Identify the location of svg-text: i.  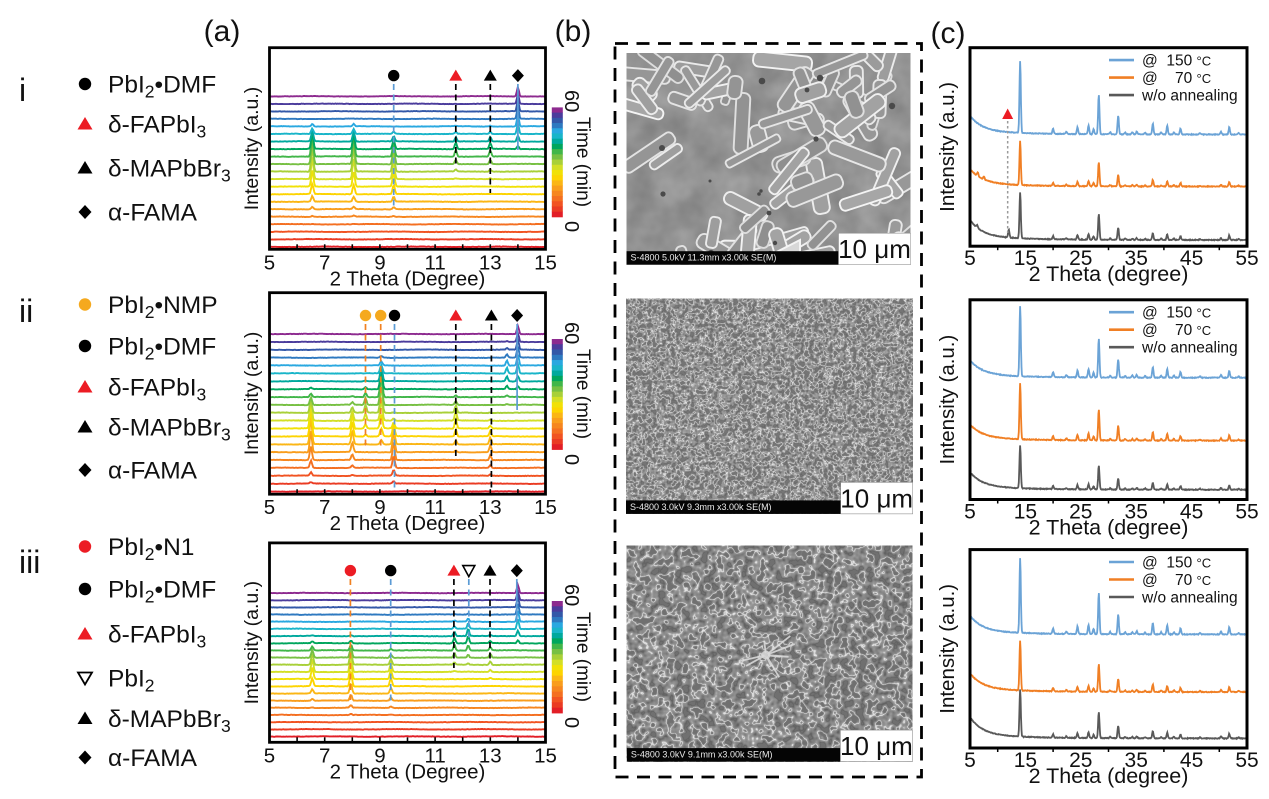
(22, 90).